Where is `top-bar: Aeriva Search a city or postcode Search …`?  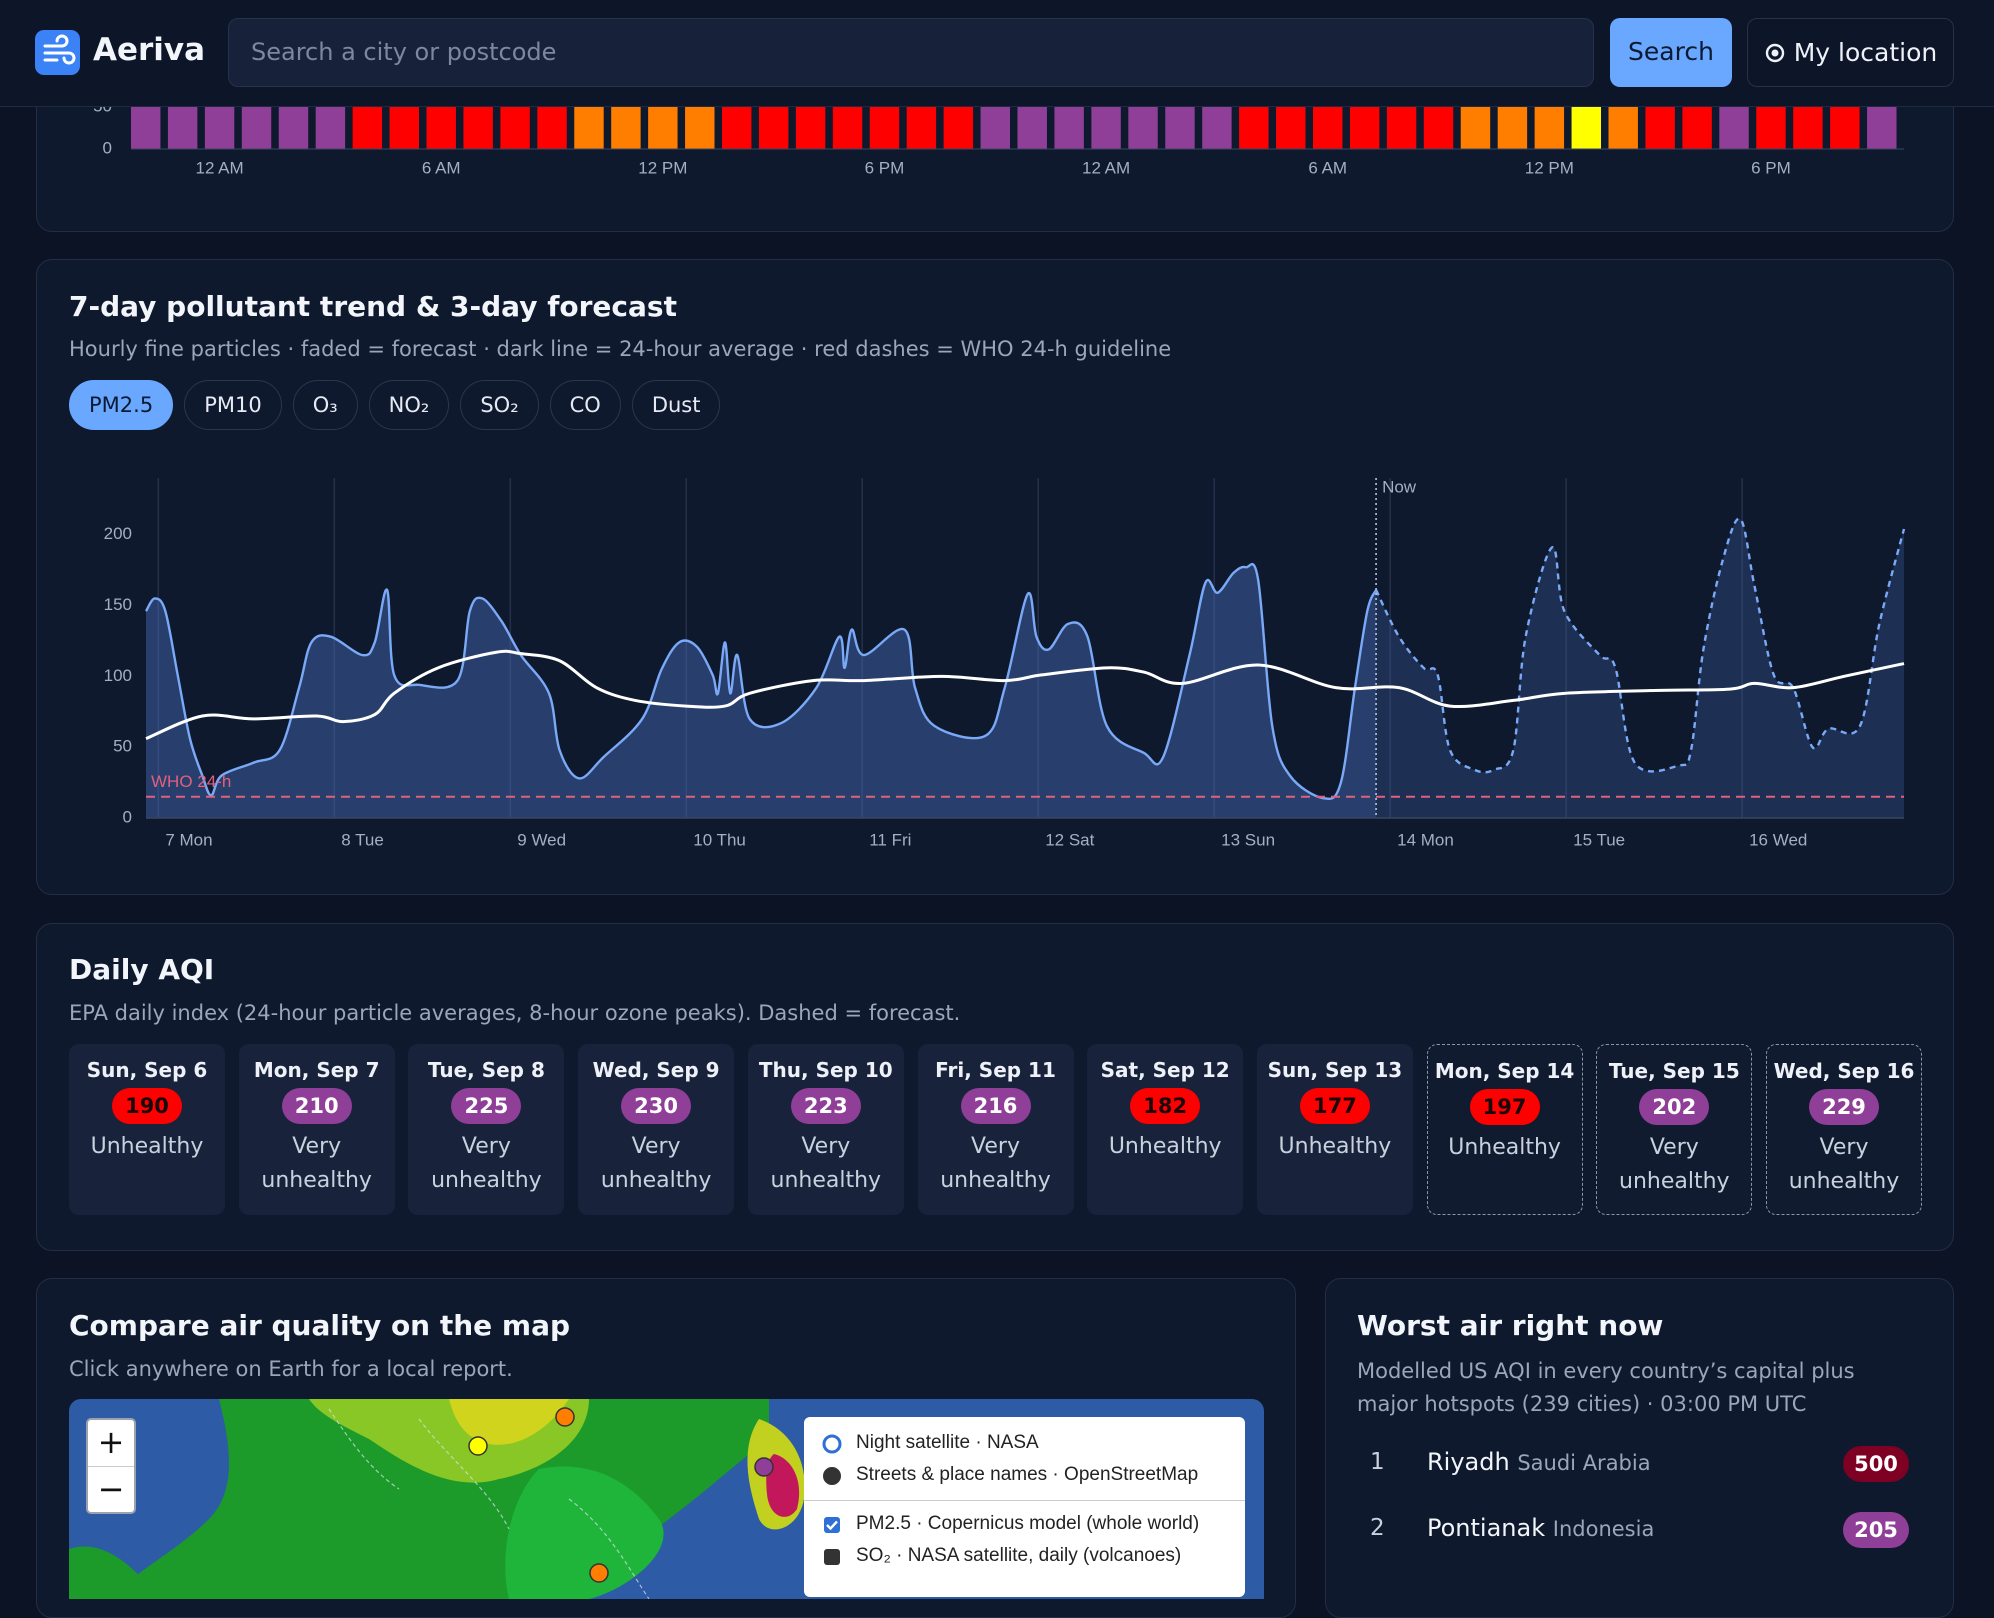 top-bar: Aeriva Search a city or postcode Search … is located at coordinates (997, 53).